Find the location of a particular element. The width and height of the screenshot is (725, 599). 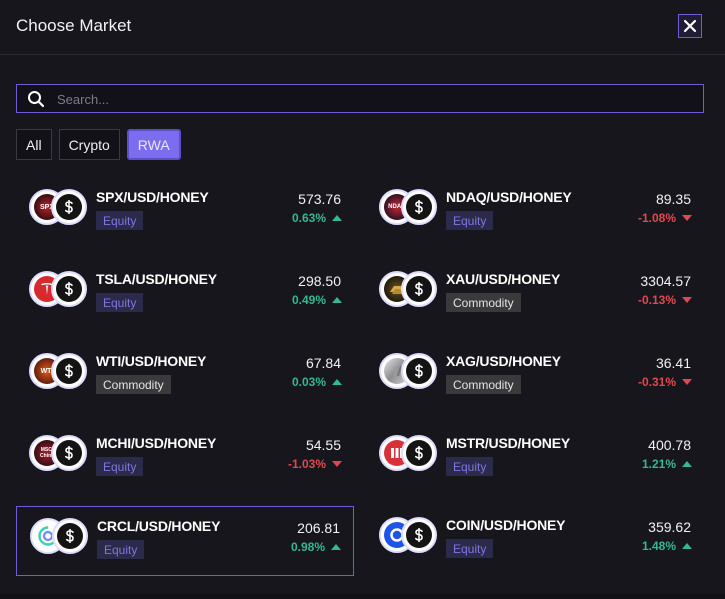

price-change: -1.03% is located at coordinates (315, 464).